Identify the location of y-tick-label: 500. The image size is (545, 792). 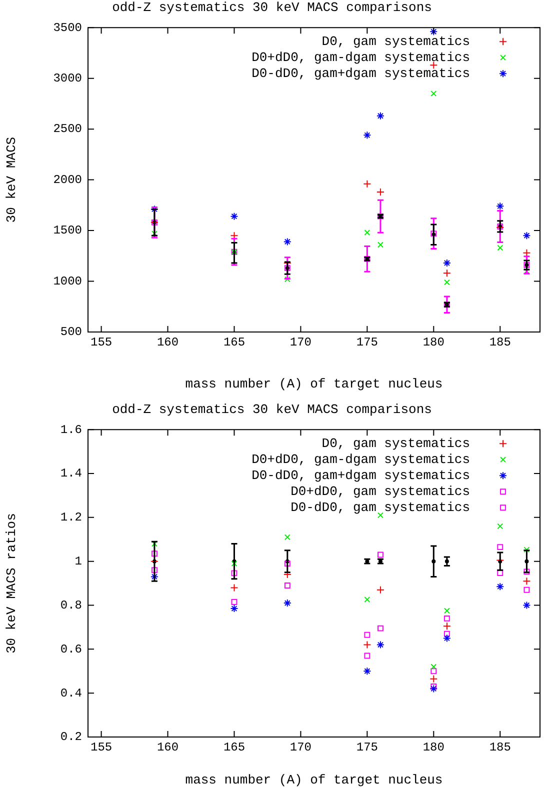
(71, 332).